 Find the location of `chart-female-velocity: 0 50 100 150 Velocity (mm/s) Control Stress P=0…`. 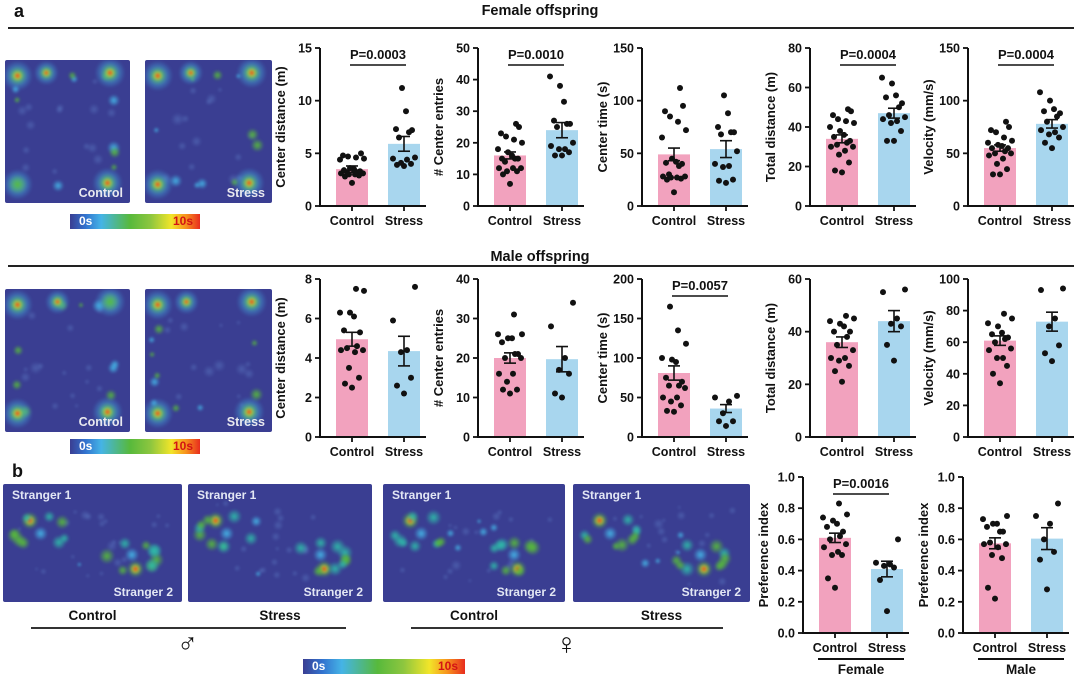

chart-female-velocity: 0 50 100 150 Velocity (mm/s) Control Stress P=0… is located at coordinates (1000, 141).